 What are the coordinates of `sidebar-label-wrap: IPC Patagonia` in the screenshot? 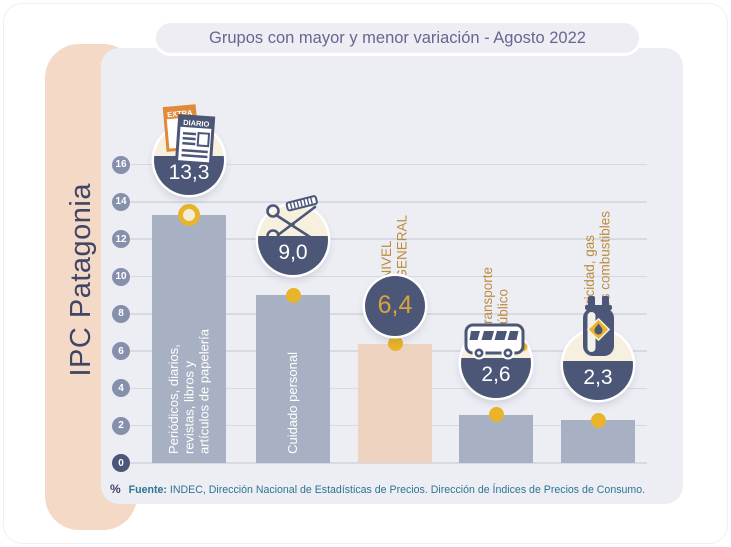 It's located at (81, 280).